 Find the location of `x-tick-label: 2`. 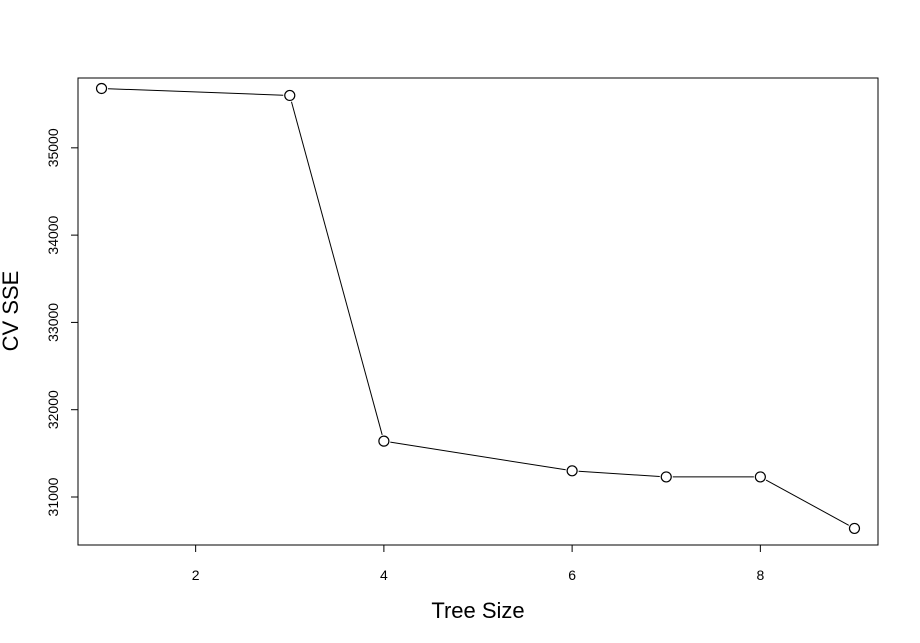

x-tick-label: 2 is located at coordinates (196, 575).